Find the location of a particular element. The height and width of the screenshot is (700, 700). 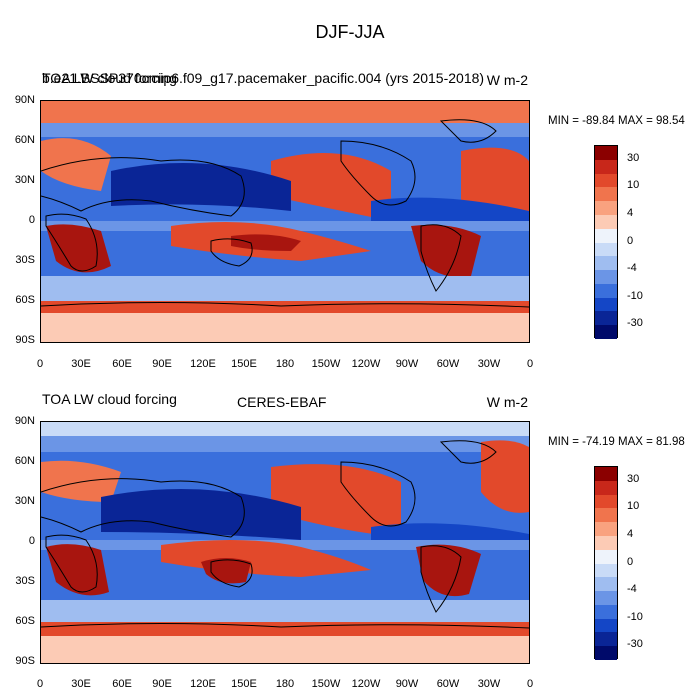

lon-label-30e-b: 30E is located at coordinates (81, 684).